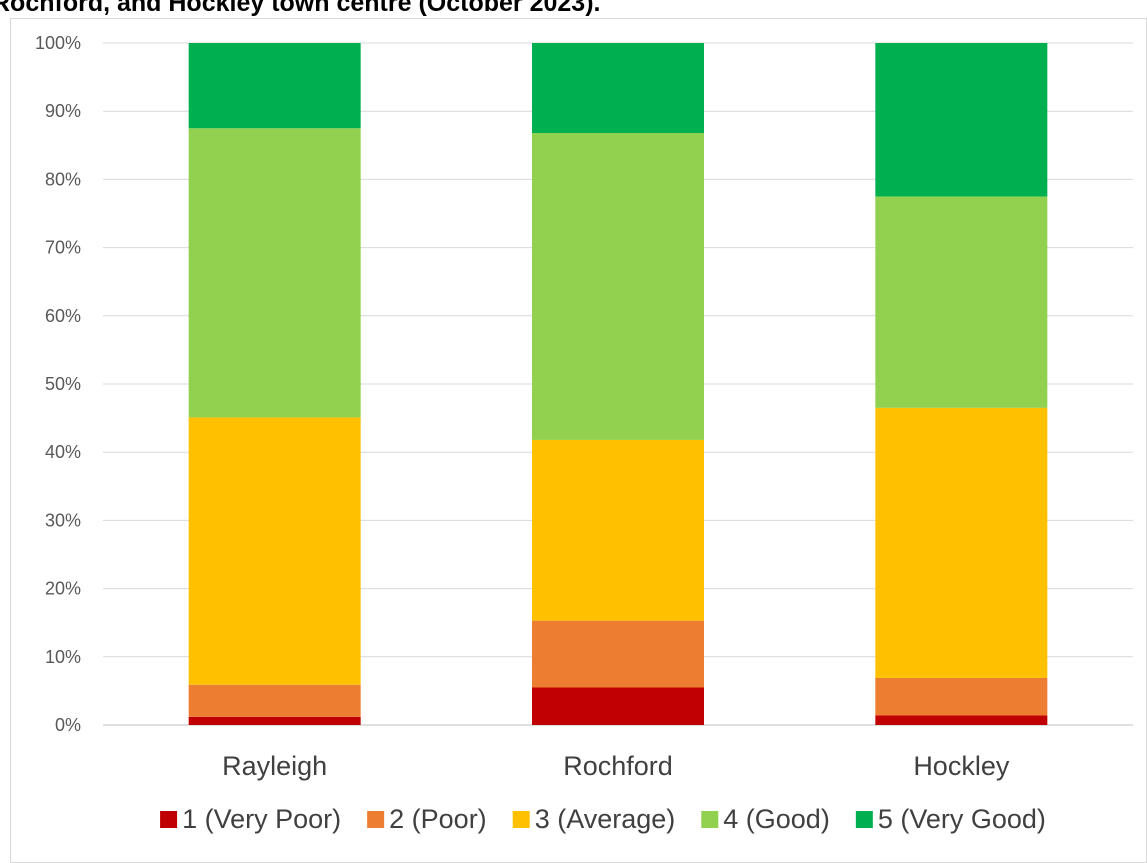  Describe the element at coordinates (63, 452) in the screenshot. I see `y-tick-label: 40%` at that location.